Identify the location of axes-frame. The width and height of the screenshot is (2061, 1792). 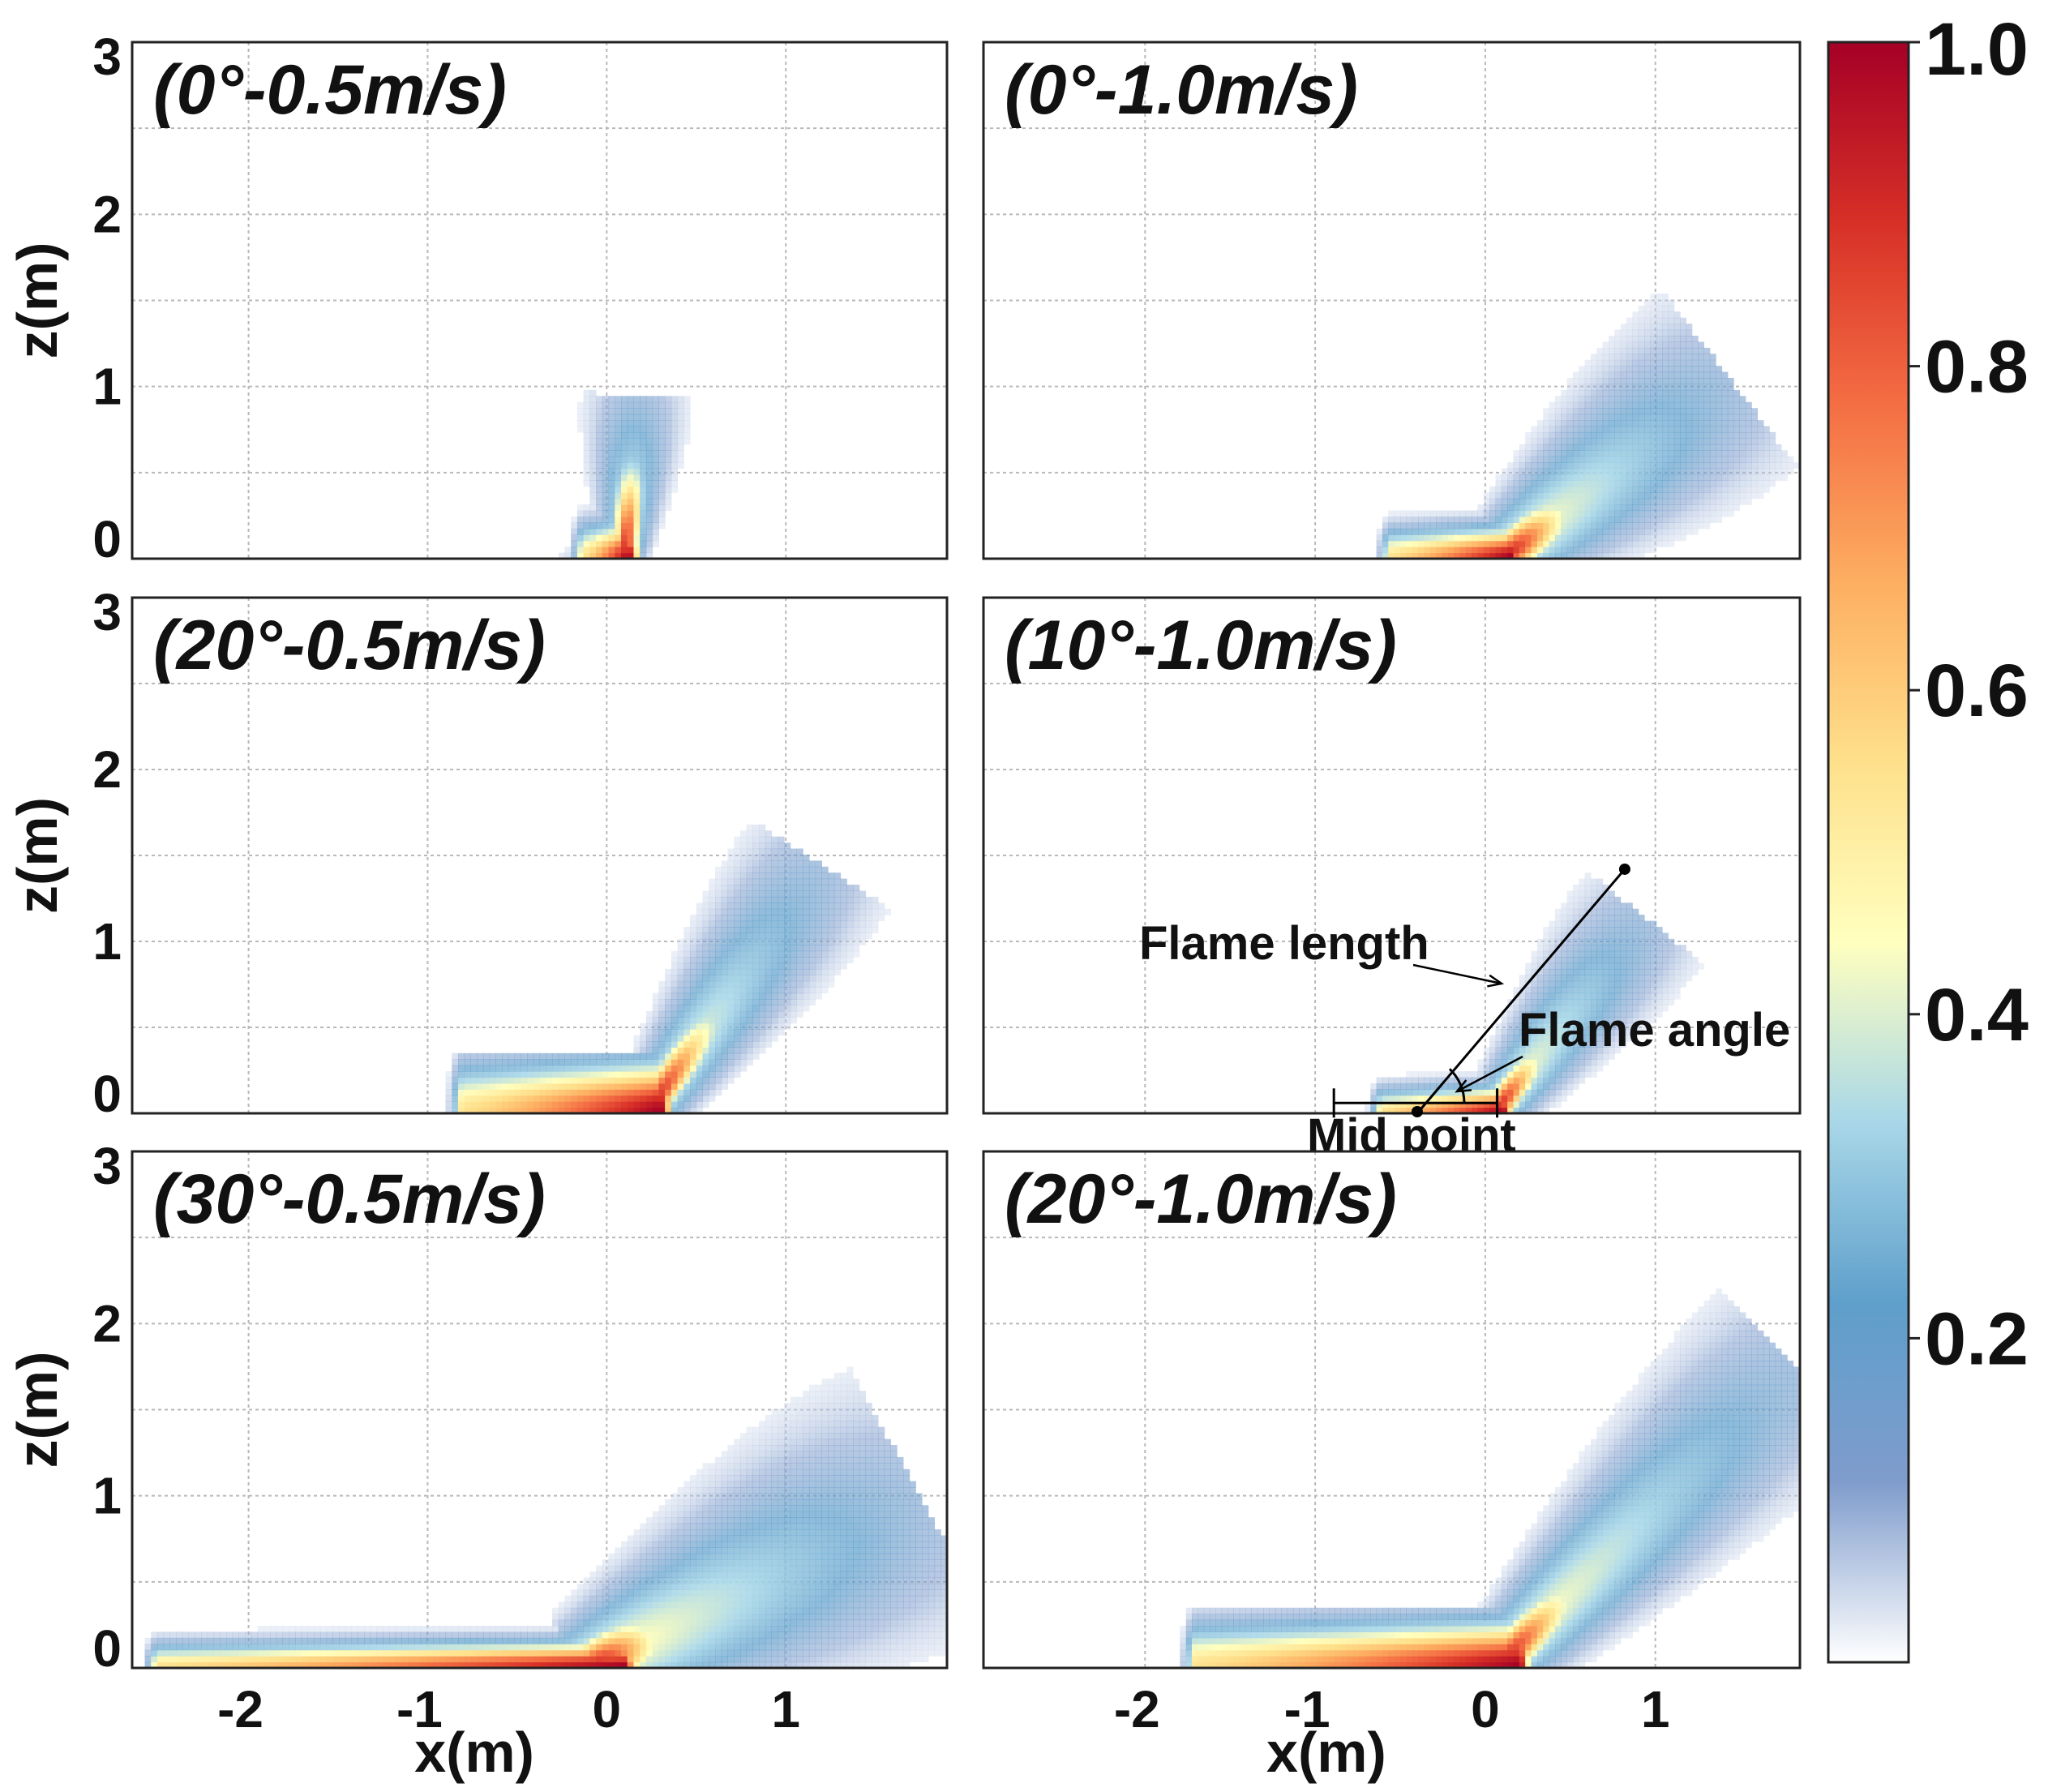
(540, 300).